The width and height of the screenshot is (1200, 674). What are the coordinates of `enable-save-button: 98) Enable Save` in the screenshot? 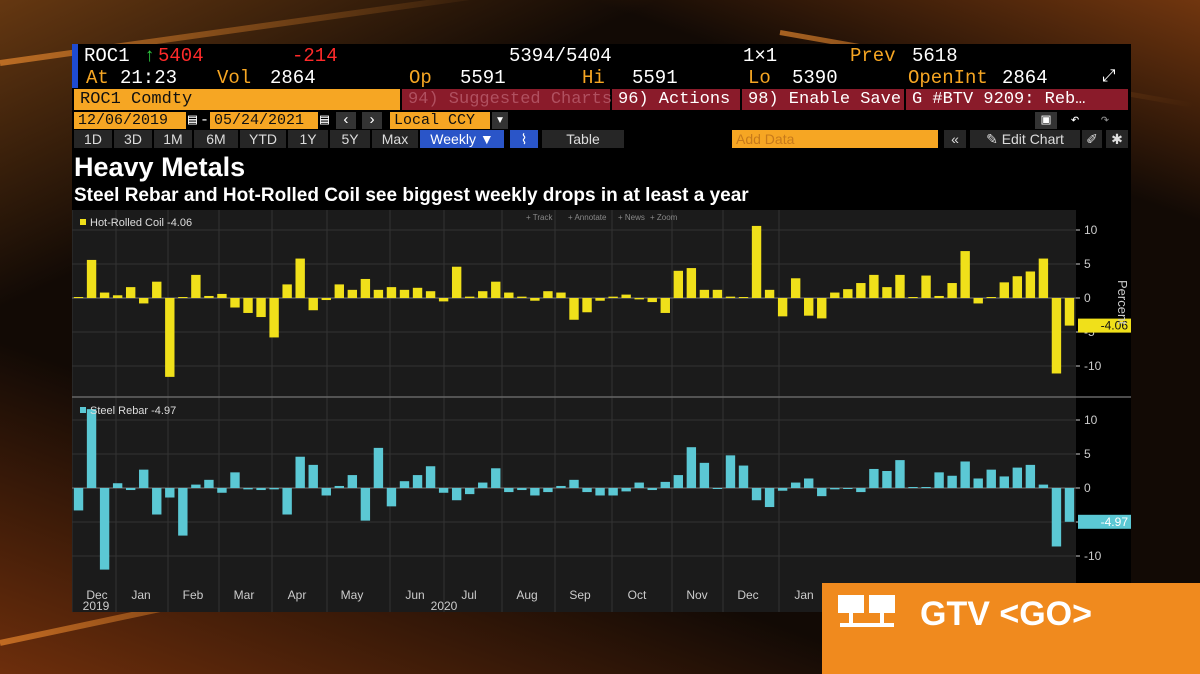 It's located at (823, 99).